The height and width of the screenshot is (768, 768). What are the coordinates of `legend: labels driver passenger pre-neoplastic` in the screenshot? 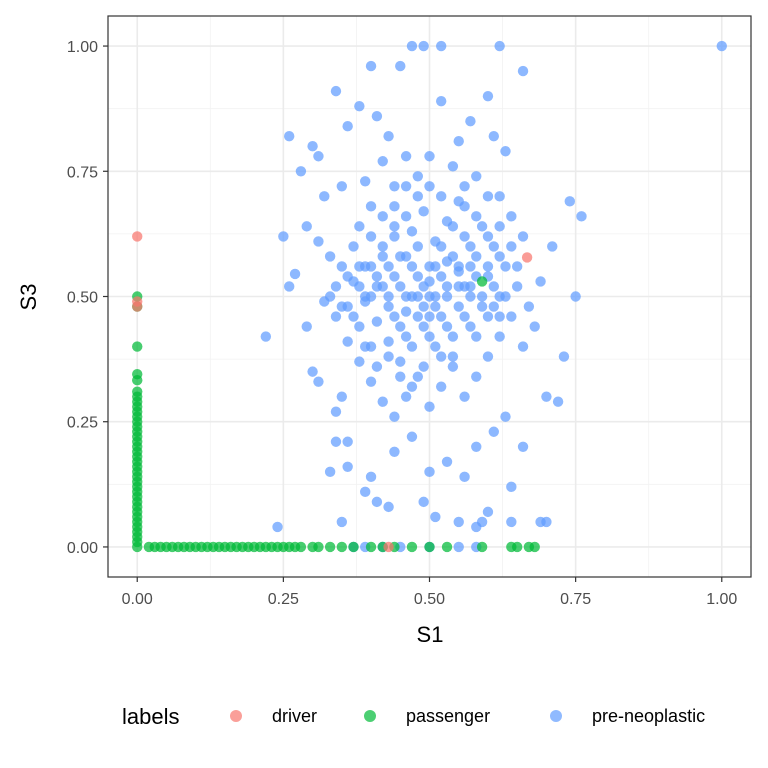 It's located at (413, 716).